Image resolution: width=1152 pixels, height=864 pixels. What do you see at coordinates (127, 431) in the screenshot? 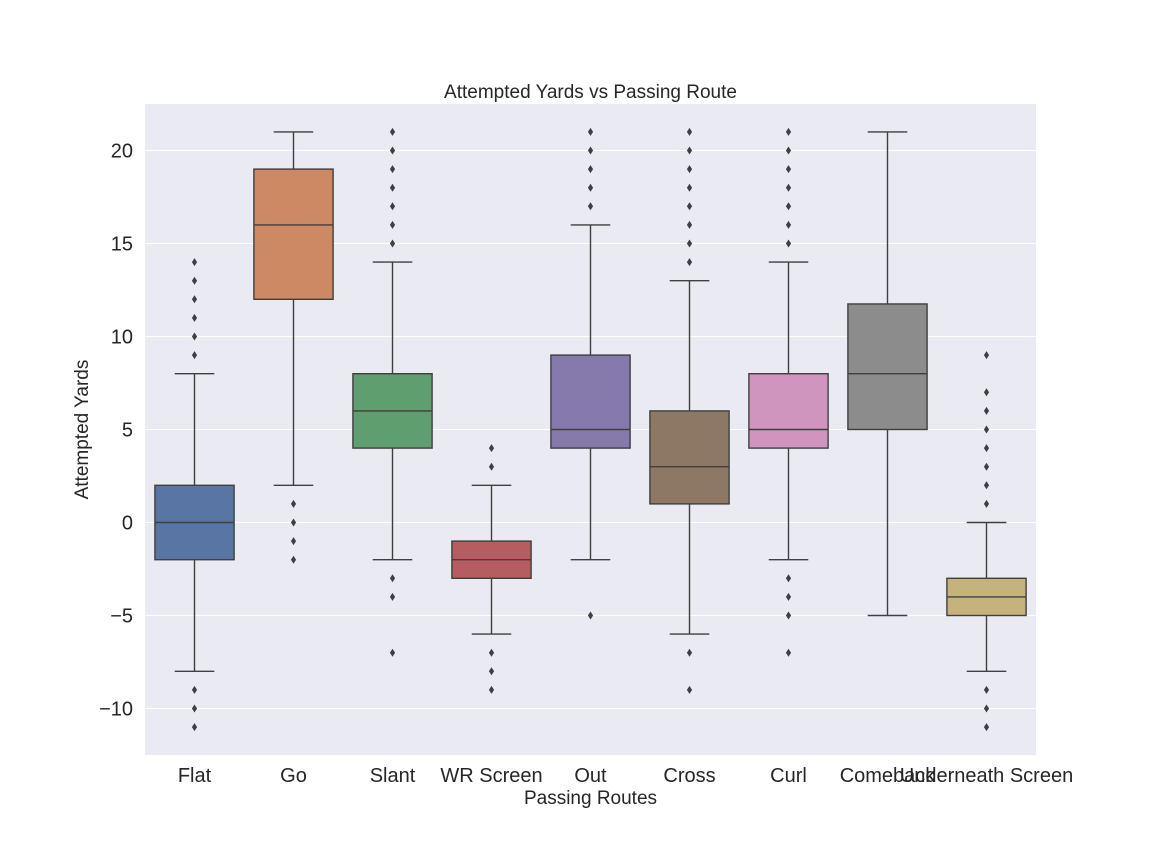
I see `y-tick-label: 5` at bounding box center [127, 431].